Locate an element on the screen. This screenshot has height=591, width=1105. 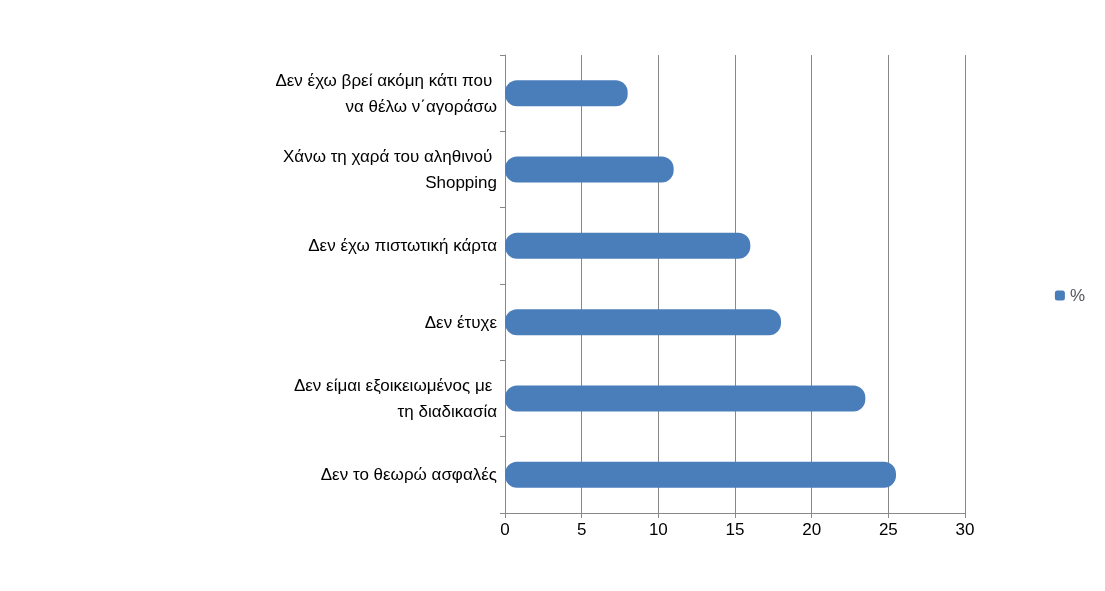
y-tick-label: Δεν έχω πιστωτική κάρτα is located at coordinates (403, 246).